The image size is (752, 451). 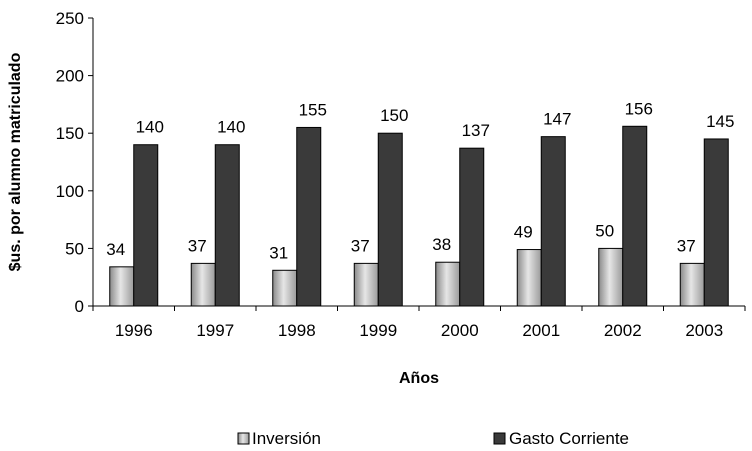 I want to click on legend-label-inversion: Inversión, so click(x=286, y=438).